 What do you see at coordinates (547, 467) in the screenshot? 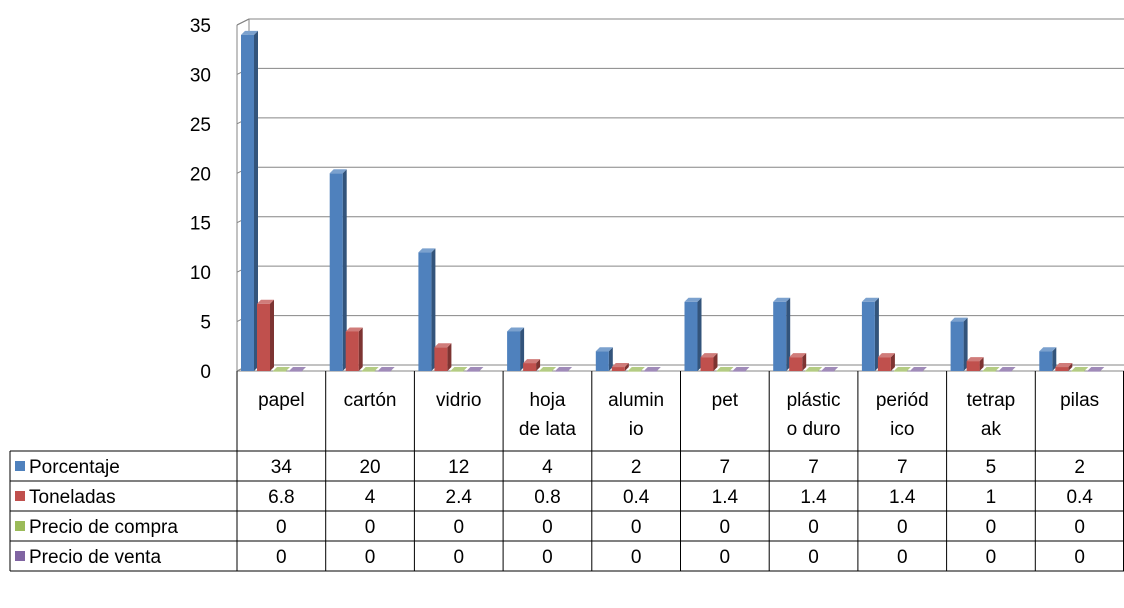
I see `table-value: 4` at bounding box center [547, 467].